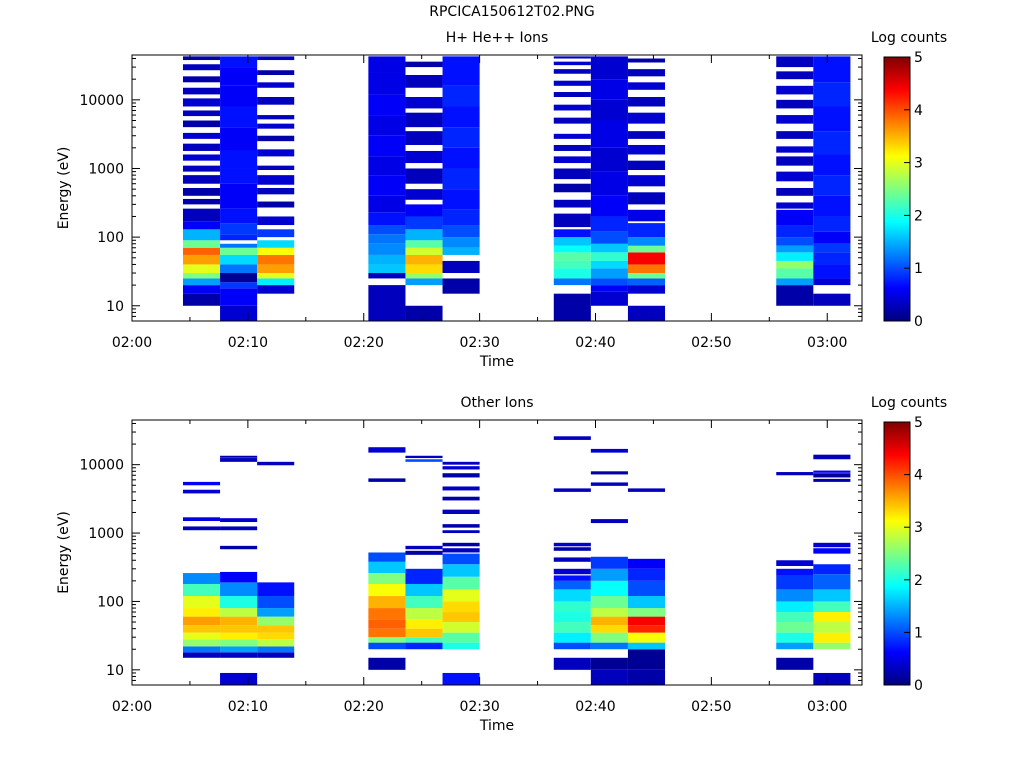 Image resolution: width=1024 pixels, height=768 pixels. What do you see at coordinates (248, 707) in the screenshot?
I see `x-tick-label: 02:10` at bounding box center [248, 707].